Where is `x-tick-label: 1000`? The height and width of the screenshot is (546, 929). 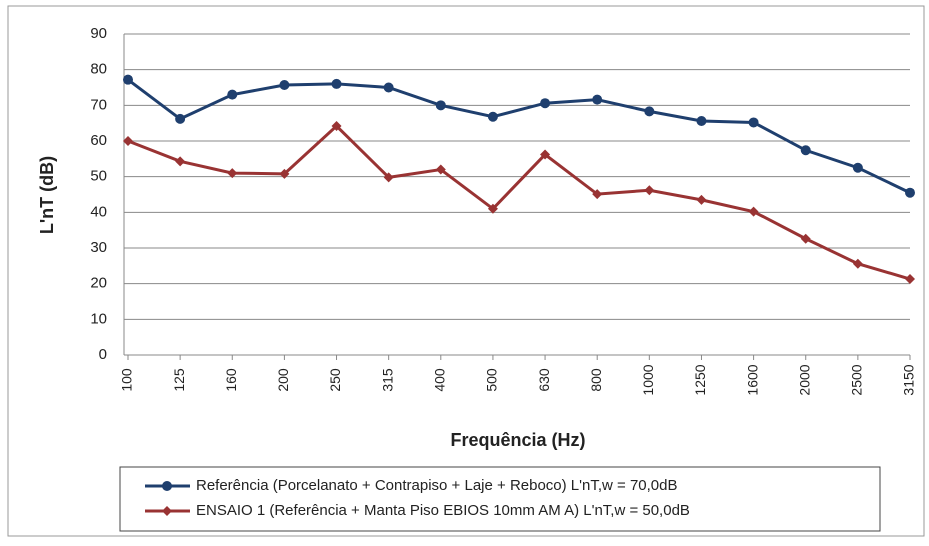
x-tick-label: 1000 is located at coordinates (648, 379).